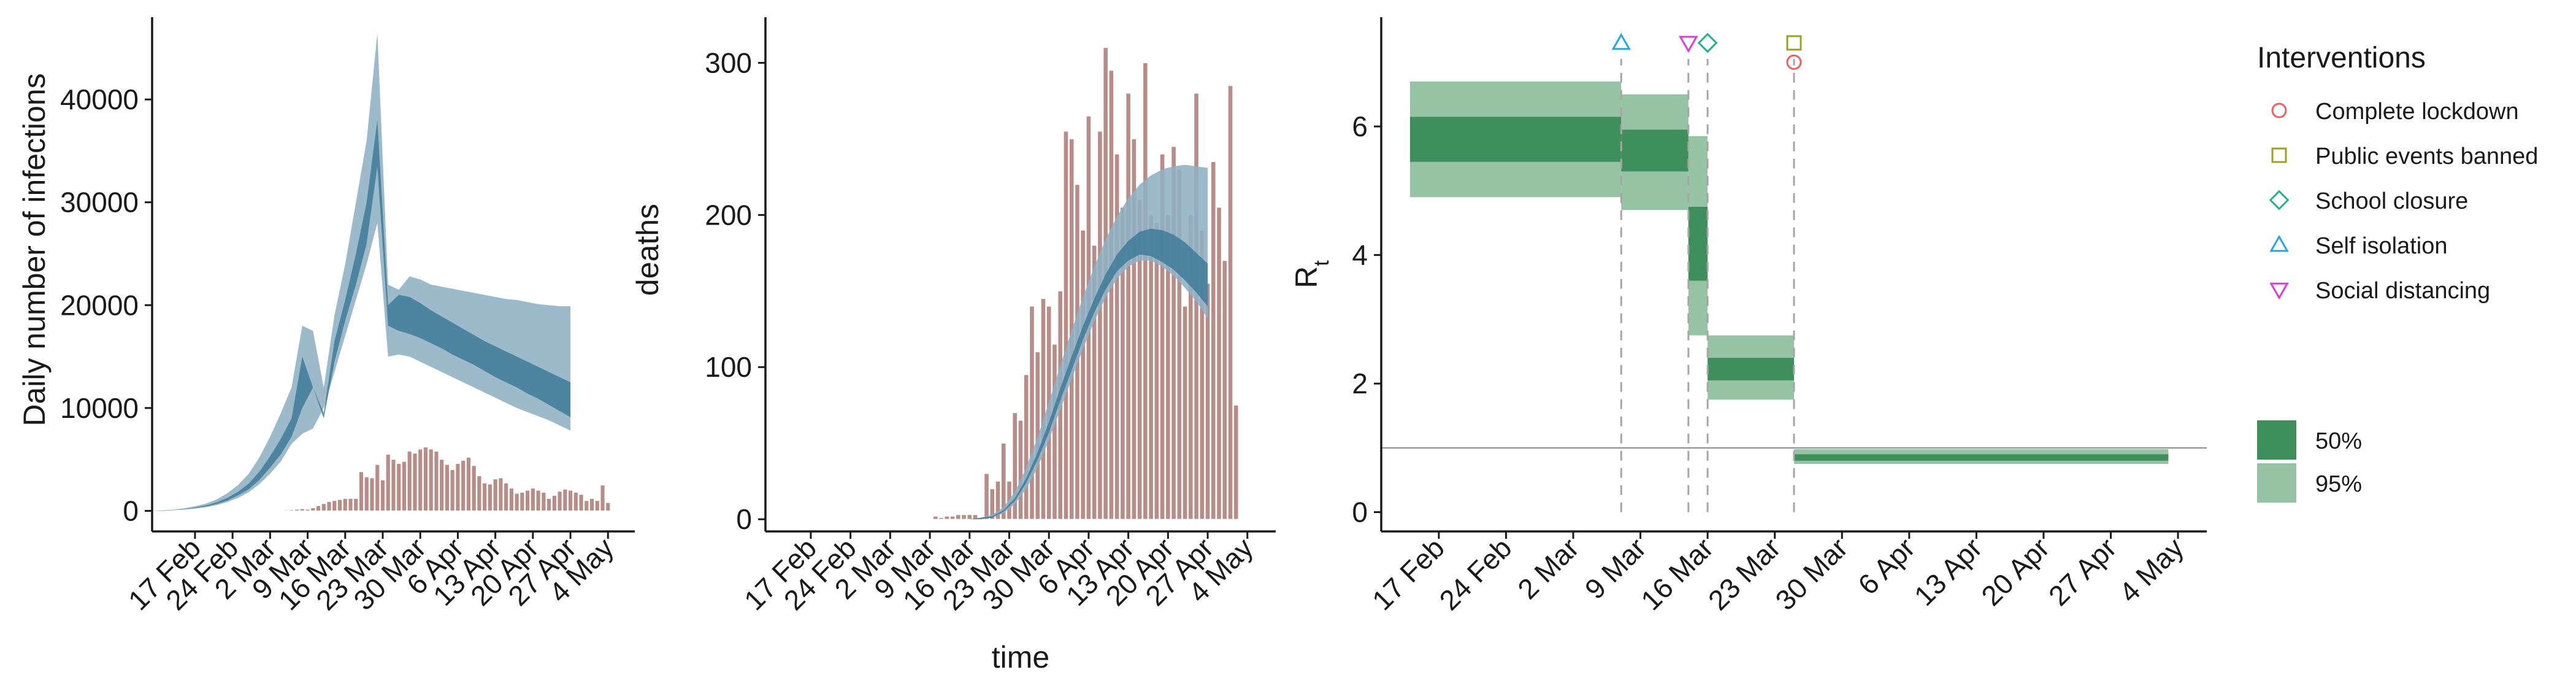 The image size is (2576, 683). Describe the element at coordinates (1688, 44) in the screenshot. I see `intervention-marker-social_distancing` at that location.